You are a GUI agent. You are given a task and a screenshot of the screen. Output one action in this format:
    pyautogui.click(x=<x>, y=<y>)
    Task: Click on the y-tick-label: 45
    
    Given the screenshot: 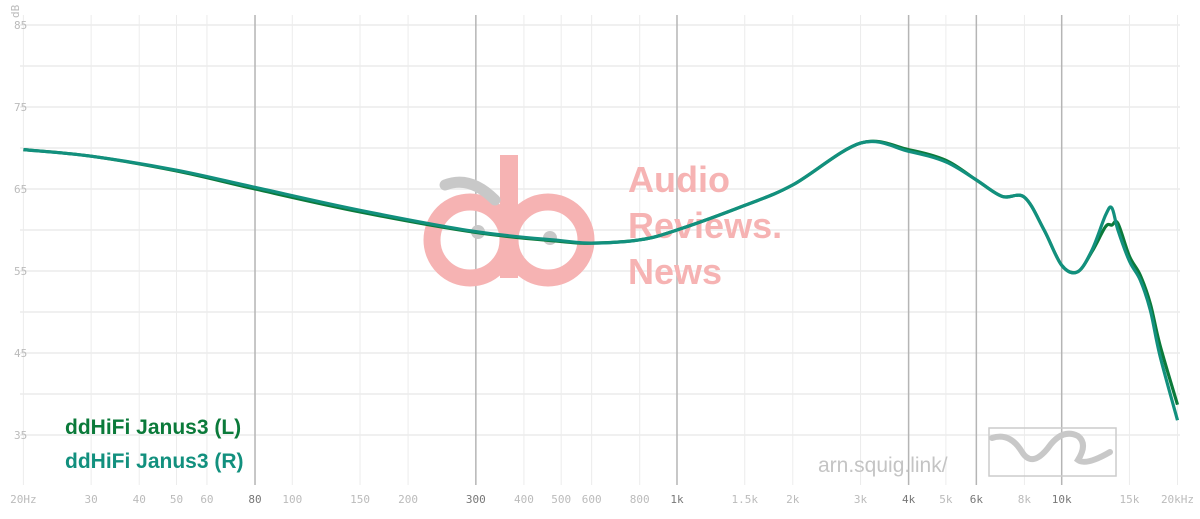 What is the action you would take?
    pyautogui.click(x=20, y=353)
    